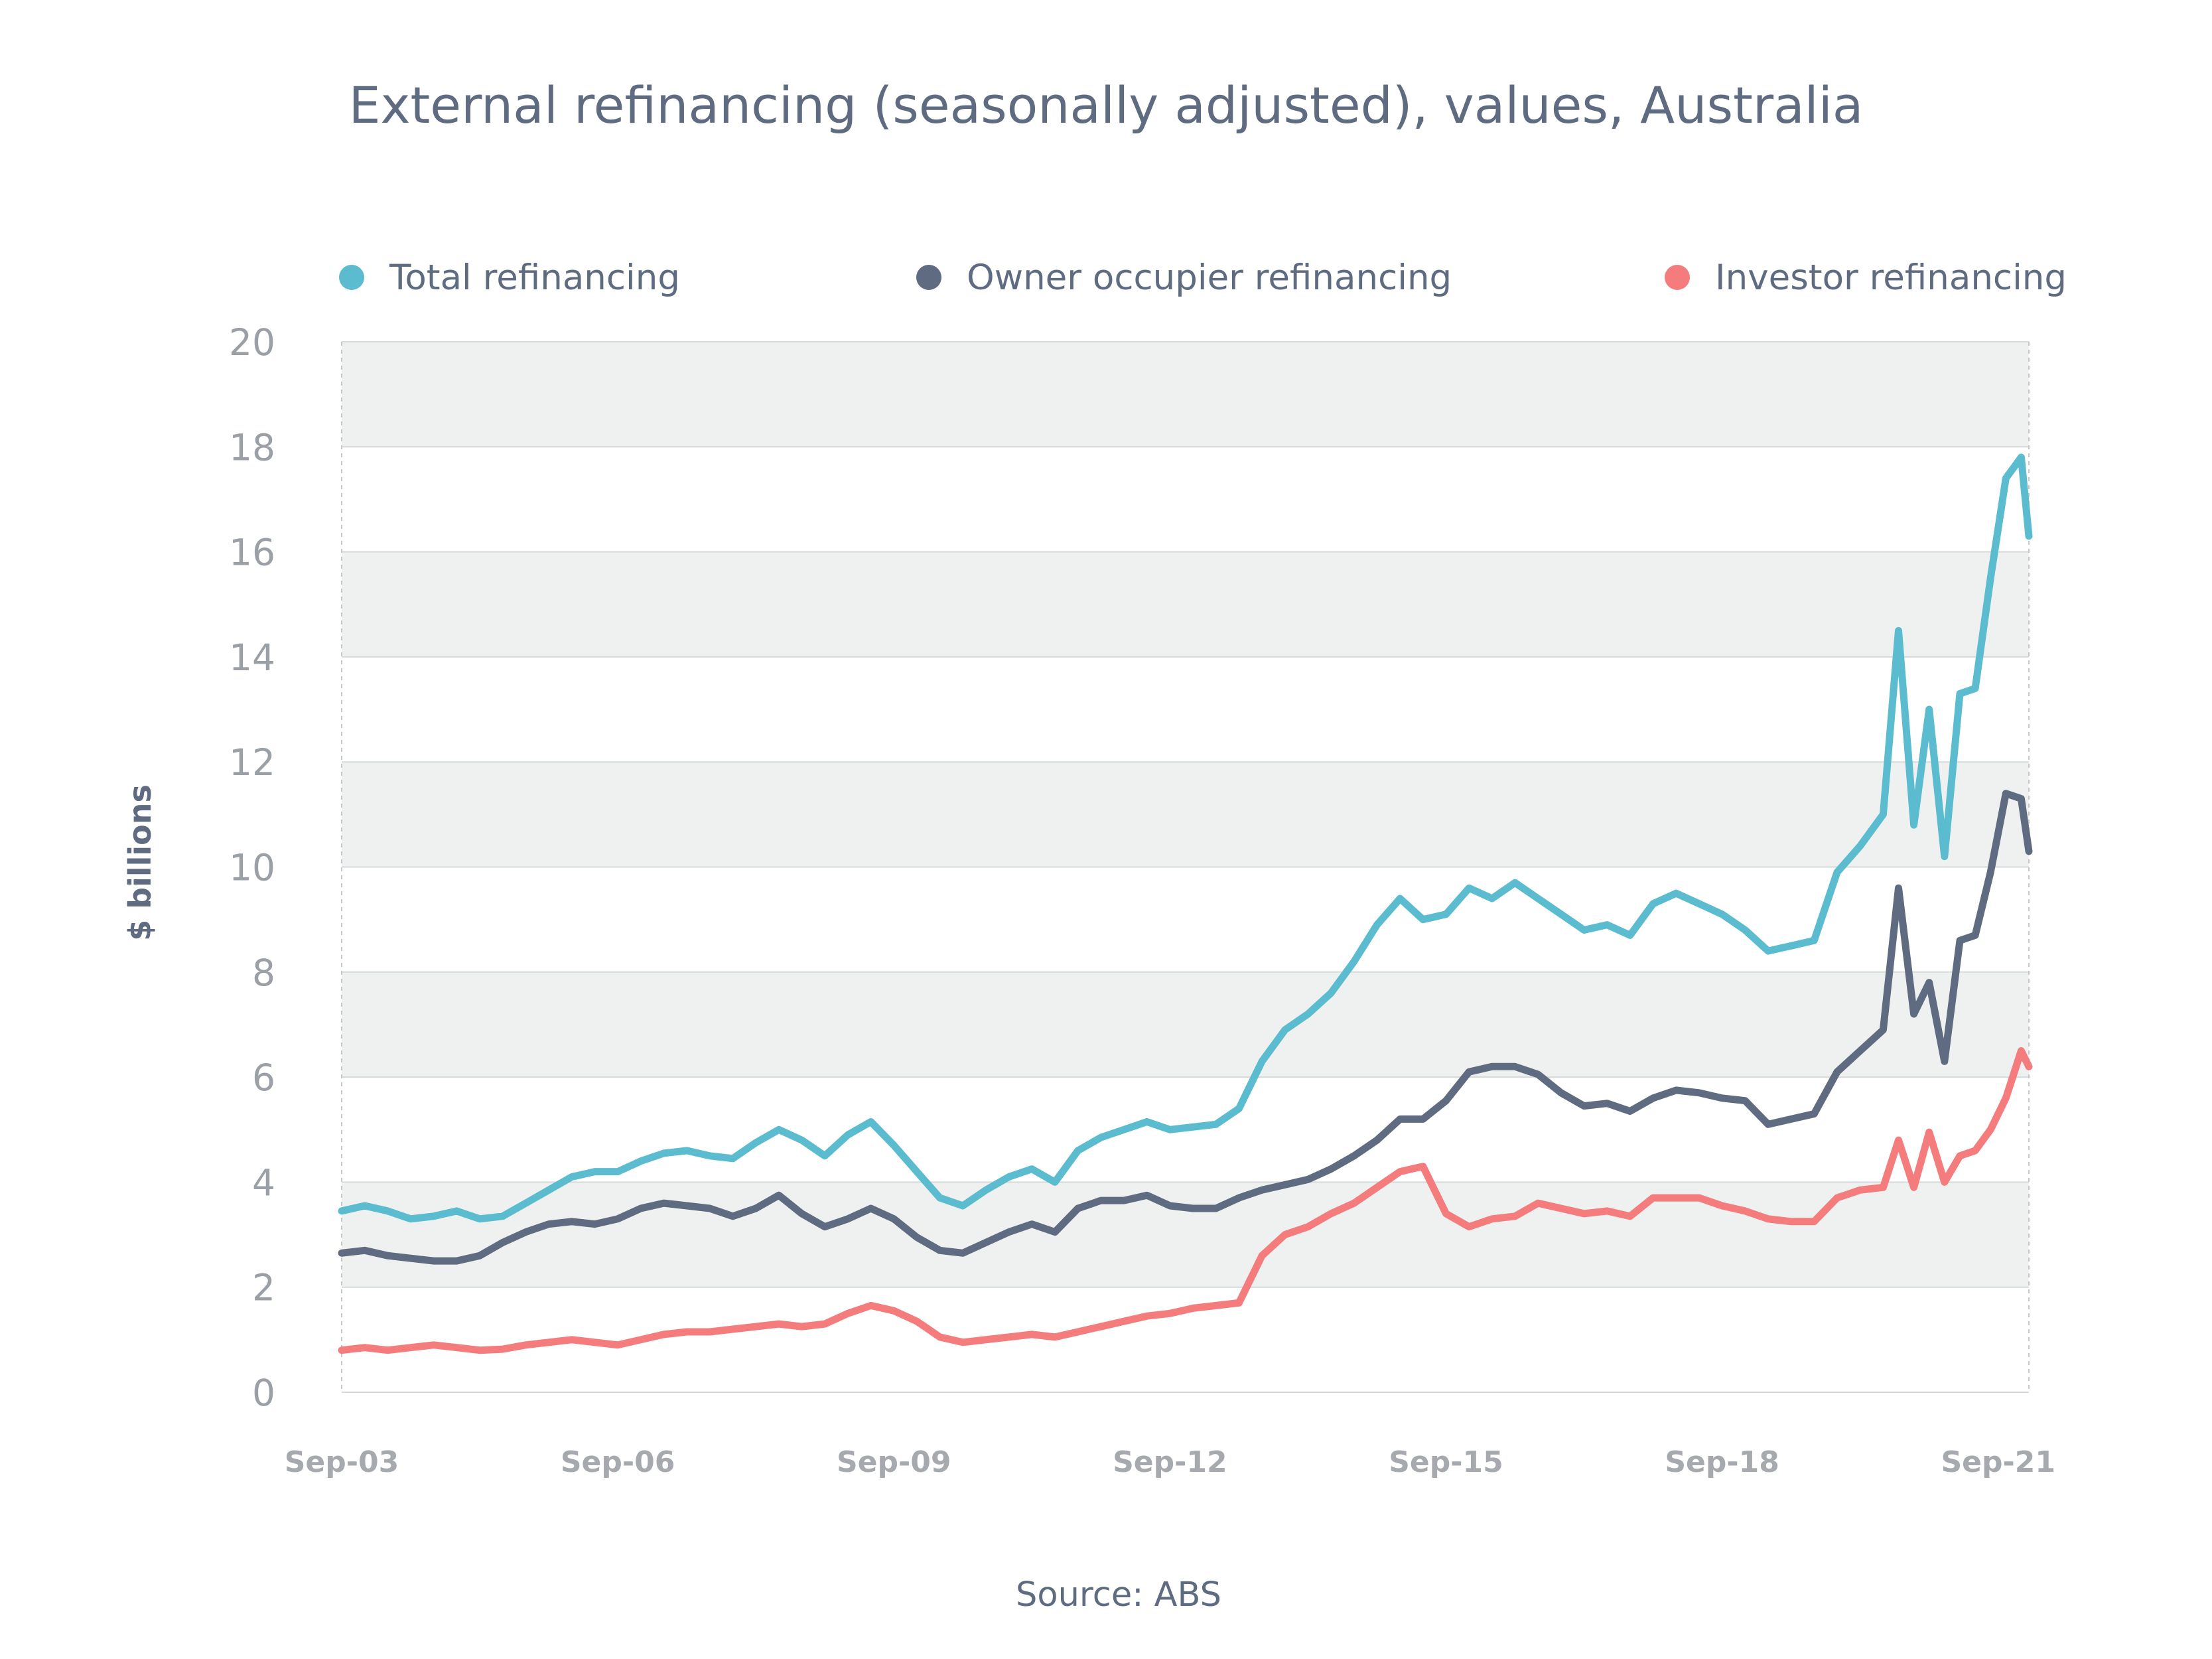 The image size is (2212, 1659). What do you see at coordinates (252, 447) in the screenshot?
I see `y-tick-label: 18` at bounding box center [252, 447].